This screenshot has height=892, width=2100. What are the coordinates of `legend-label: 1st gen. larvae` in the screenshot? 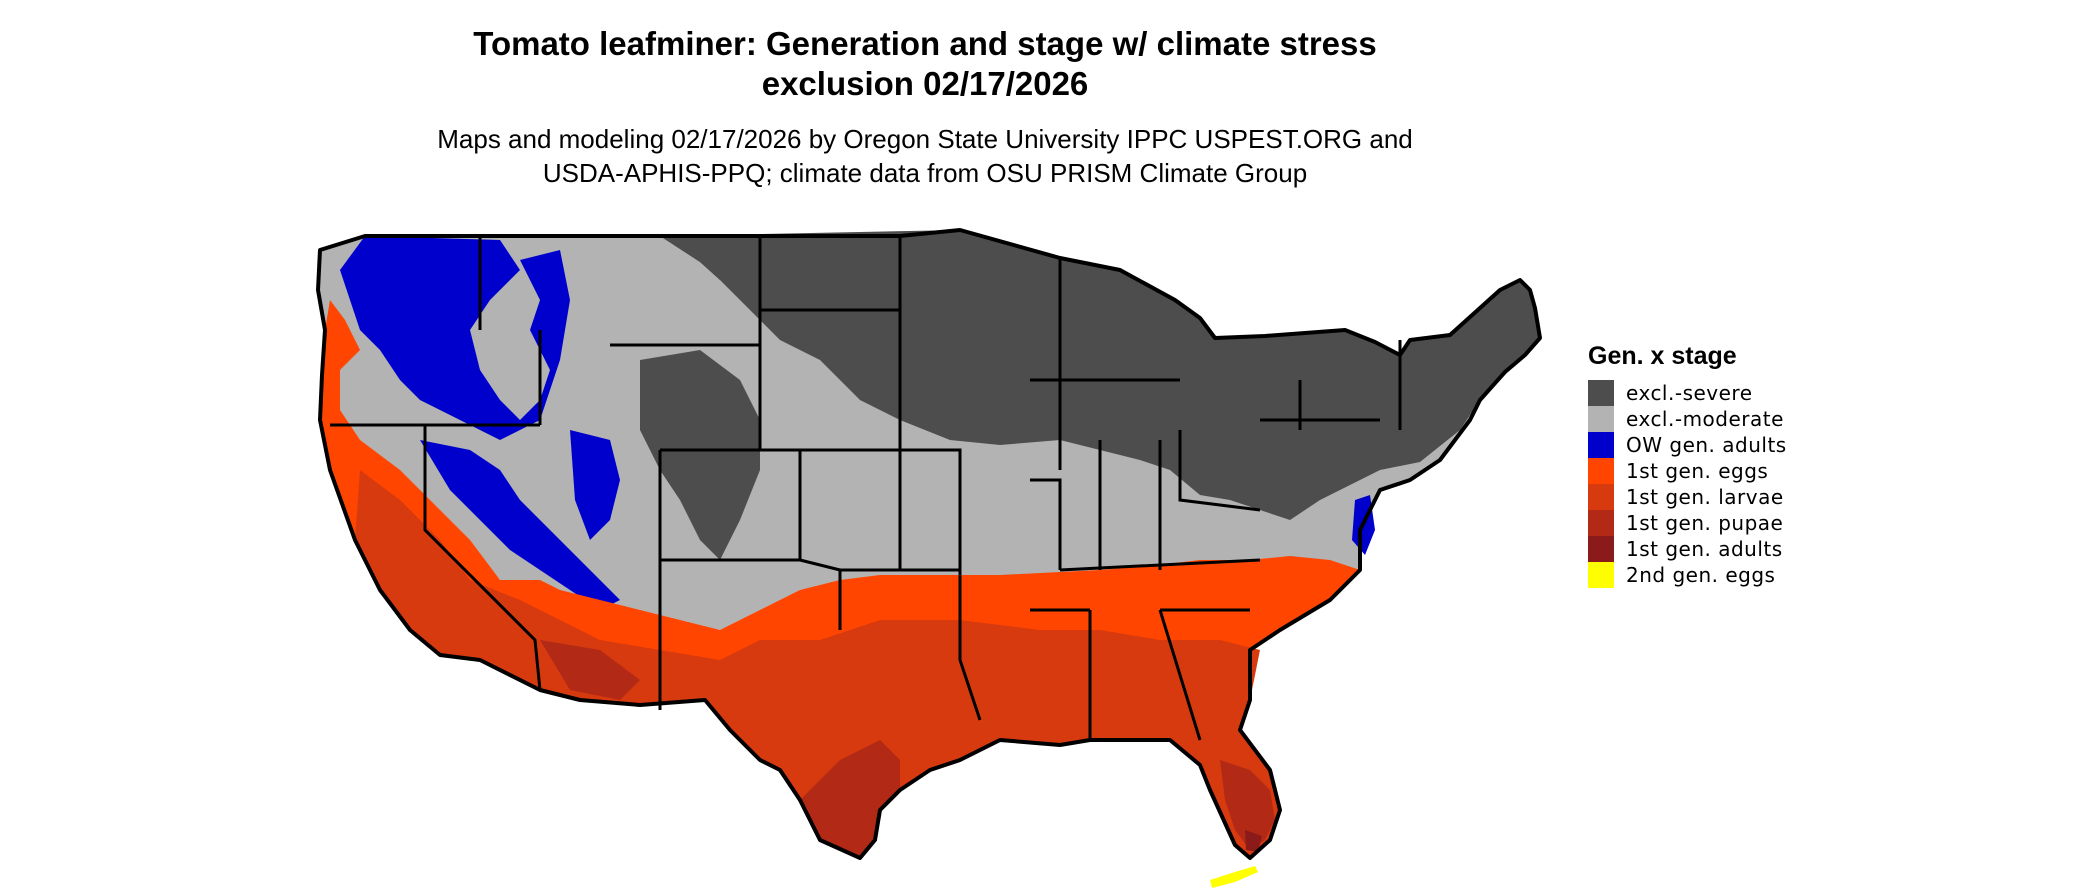 It's located at (1705, 497).